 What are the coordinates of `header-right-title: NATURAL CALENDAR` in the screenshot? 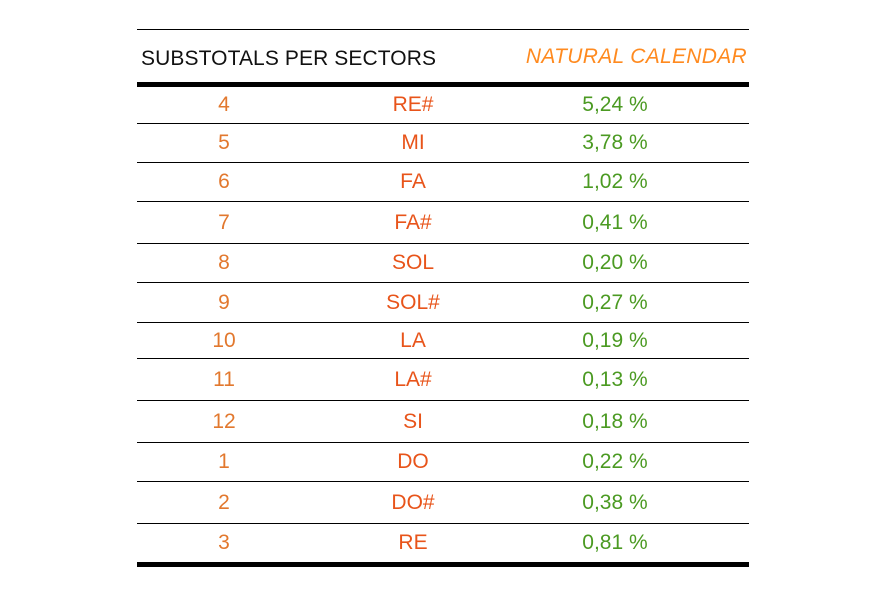 It's located at (636, 56).